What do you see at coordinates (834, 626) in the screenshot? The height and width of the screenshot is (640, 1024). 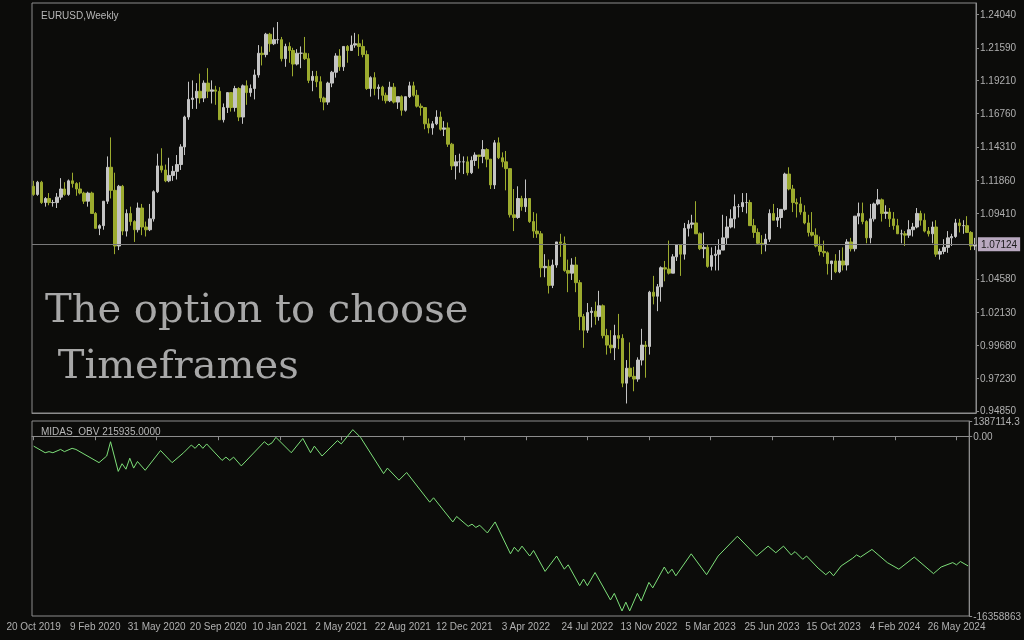 I see `x-tick-label: 15 Oct 2023` at bounding box center [834, 626].